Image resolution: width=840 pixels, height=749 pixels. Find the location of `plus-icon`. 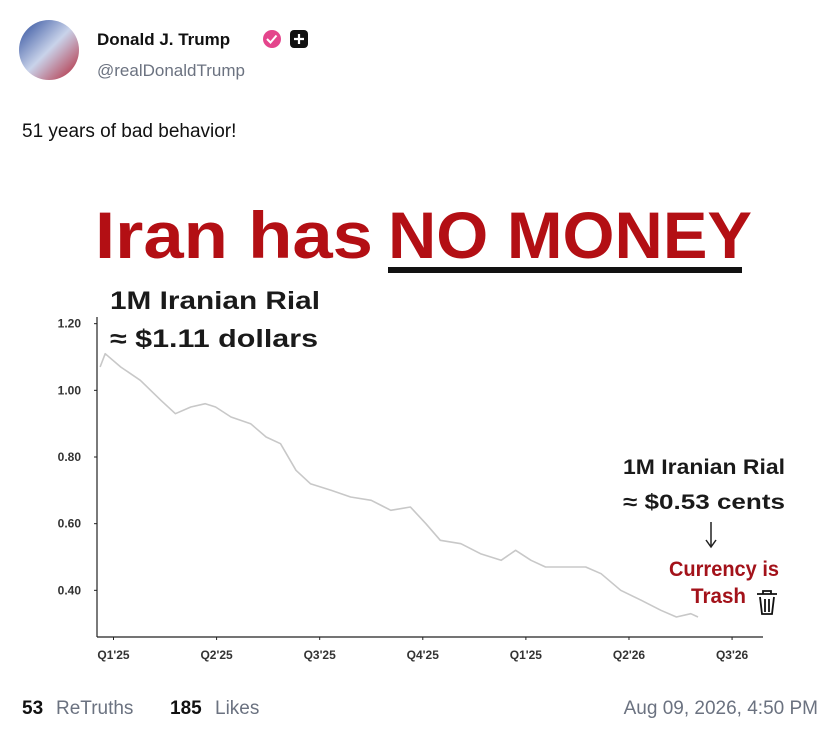

plus-icon is located at coordinates (299, 39).